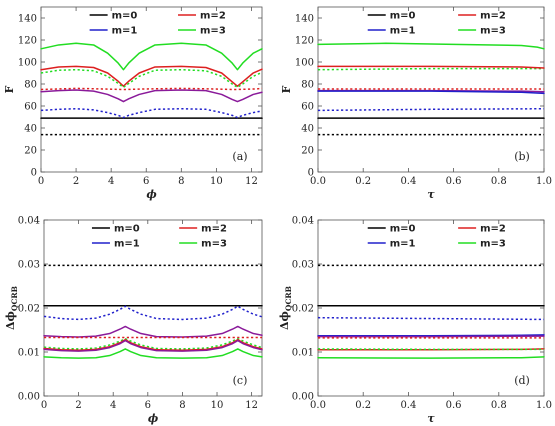 The height and width of the screenshot is (426, 555). Describe the element at coordinates (522, 156) in the screenshot. I see `panel-label: (b)` at that location.